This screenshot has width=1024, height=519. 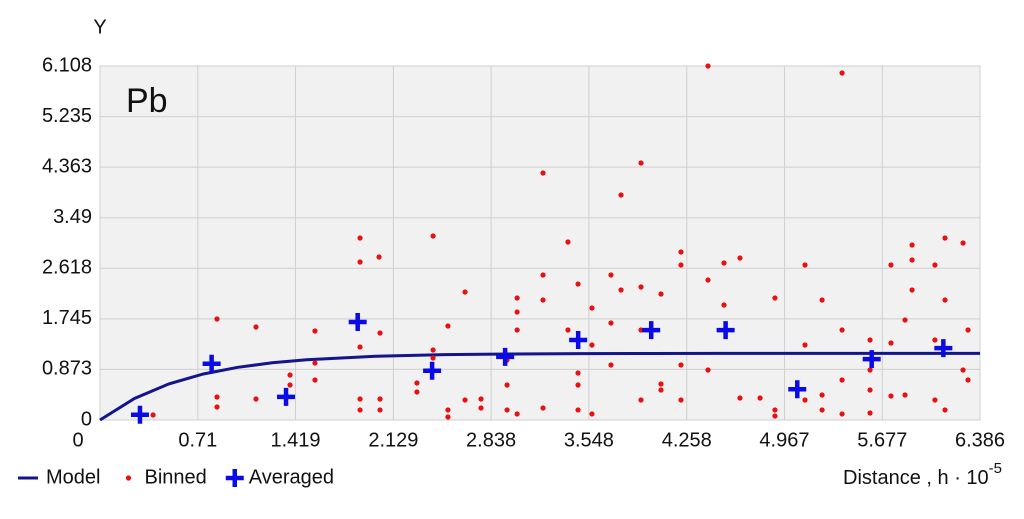 I want to click on legend: Model Binned Averaged, so click(x=176, y=477).